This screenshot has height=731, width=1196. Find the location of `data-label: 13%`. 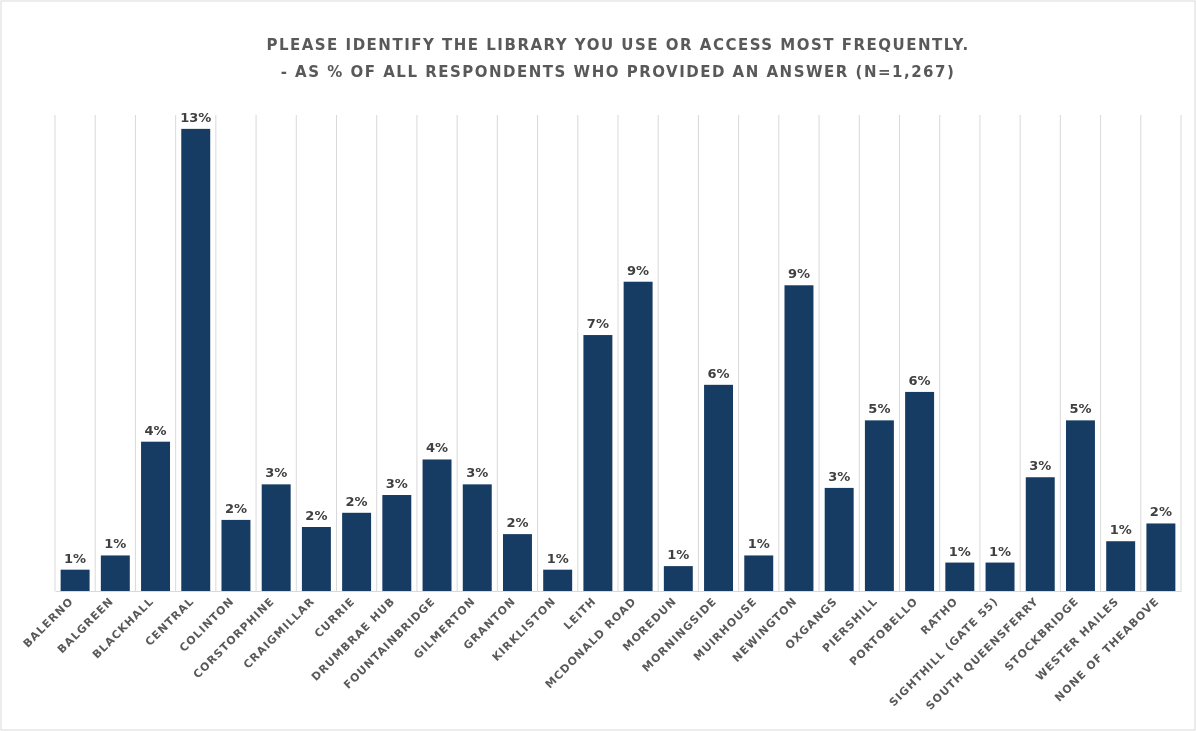

data-label: 13% is located at coordinates (196, 117).